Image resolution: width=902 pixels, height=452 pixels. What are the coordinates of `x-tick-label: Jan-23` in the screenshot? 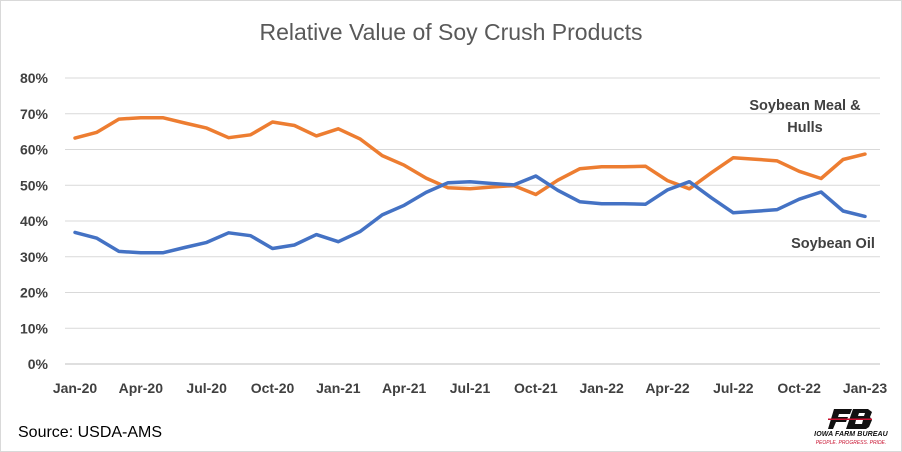 It's located at (865, 388).